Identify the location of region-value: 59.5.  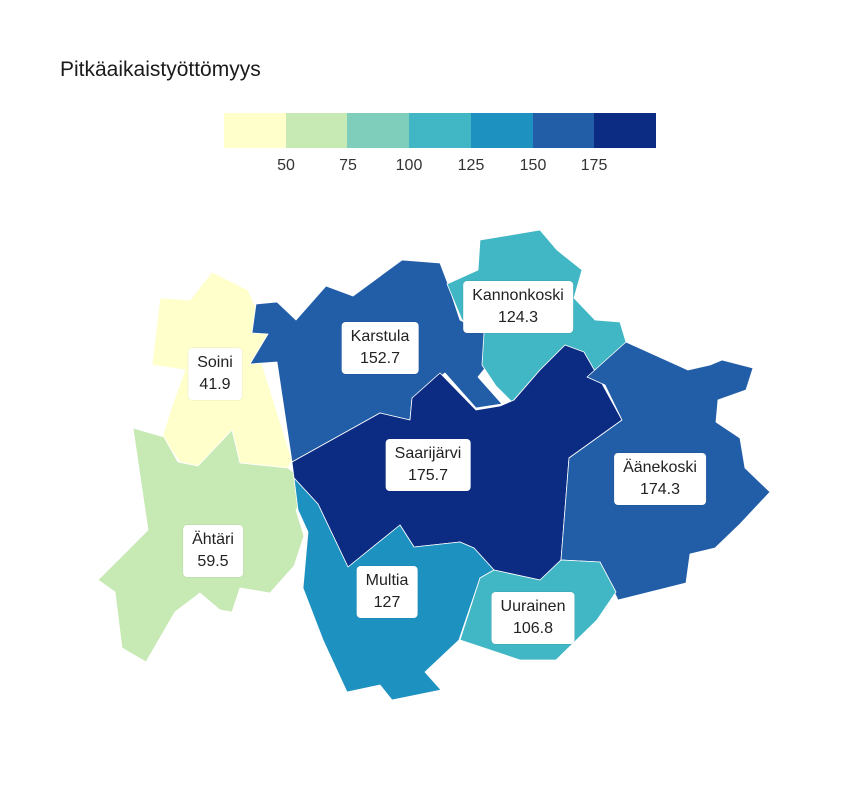
(213, 561).